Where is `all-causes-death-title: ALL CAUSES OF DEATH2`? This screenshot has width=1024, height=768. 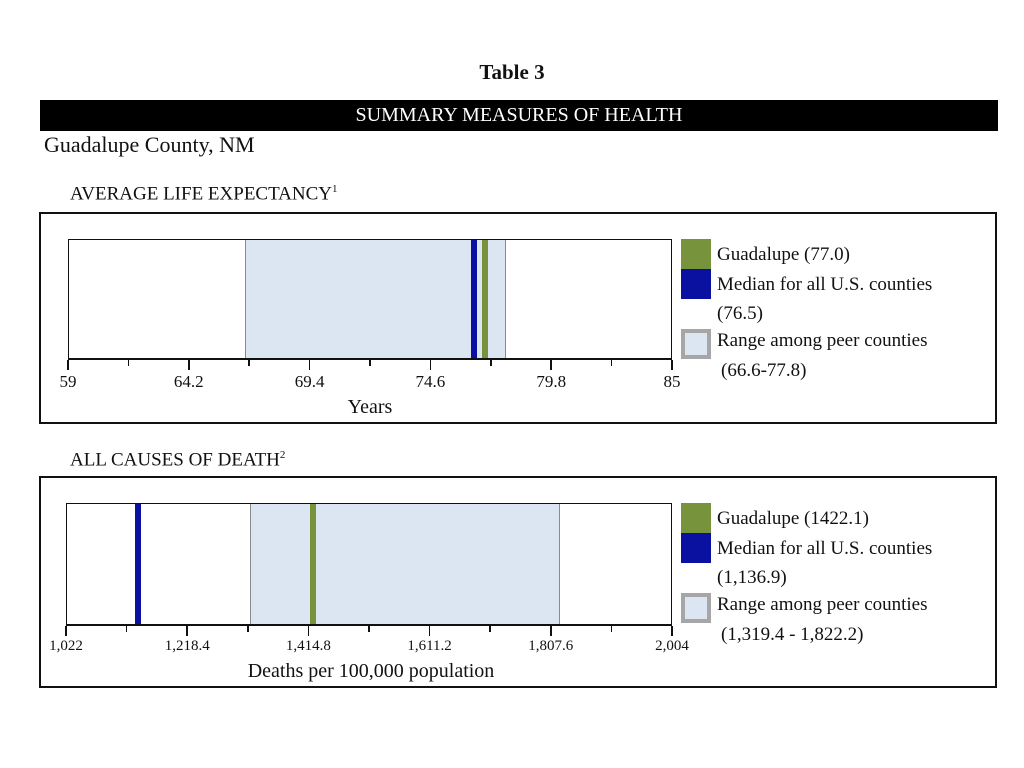 all-causes-death-title: ALL CAUSES OF DEATH2 is located at coordinates (177, 460).